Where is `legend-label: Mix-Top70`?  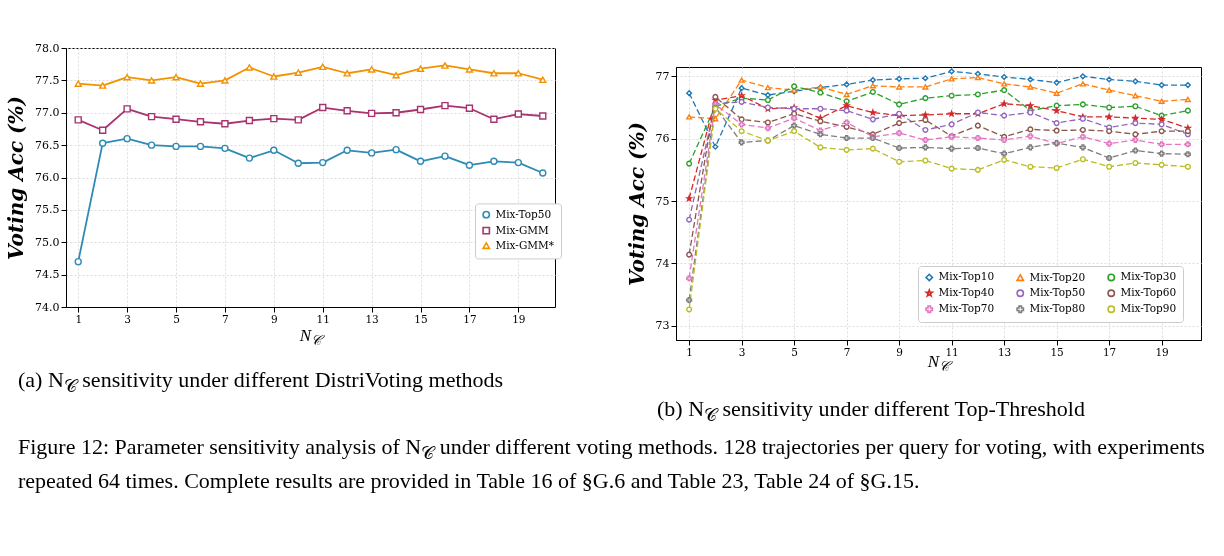
legend-label: Mix-Top70 is located at coordinates (966, 308).